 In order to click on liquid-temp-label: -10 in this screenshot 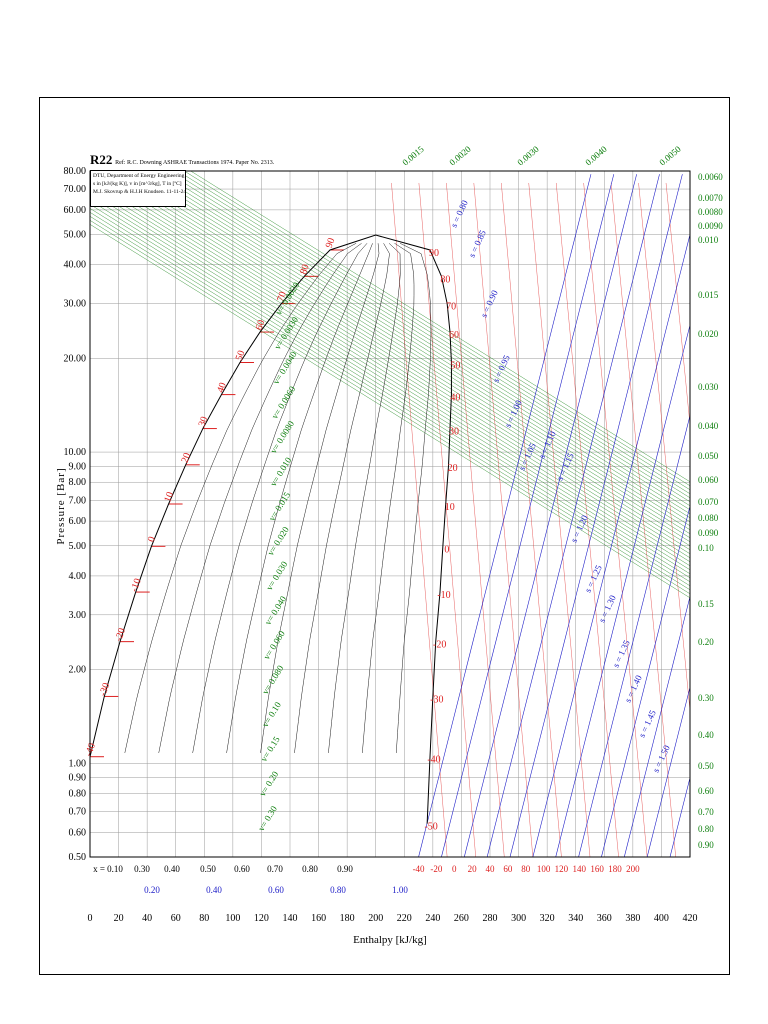, I will do `click(136, 585)`.